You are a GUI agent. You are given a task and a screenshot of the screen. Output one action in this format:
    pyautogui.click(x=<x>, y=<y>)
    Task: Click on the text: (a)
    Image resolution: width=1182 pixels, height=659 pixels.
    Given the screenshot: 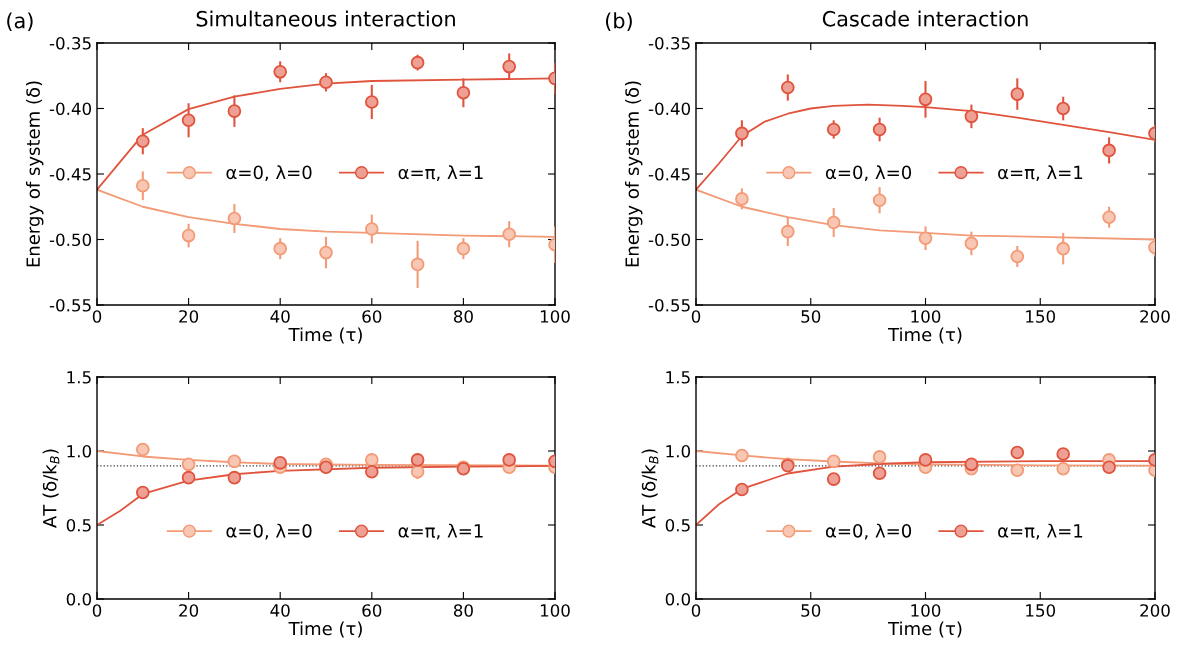 What is the action you would take?
    pyautogui.click(x=20, y=21)
    